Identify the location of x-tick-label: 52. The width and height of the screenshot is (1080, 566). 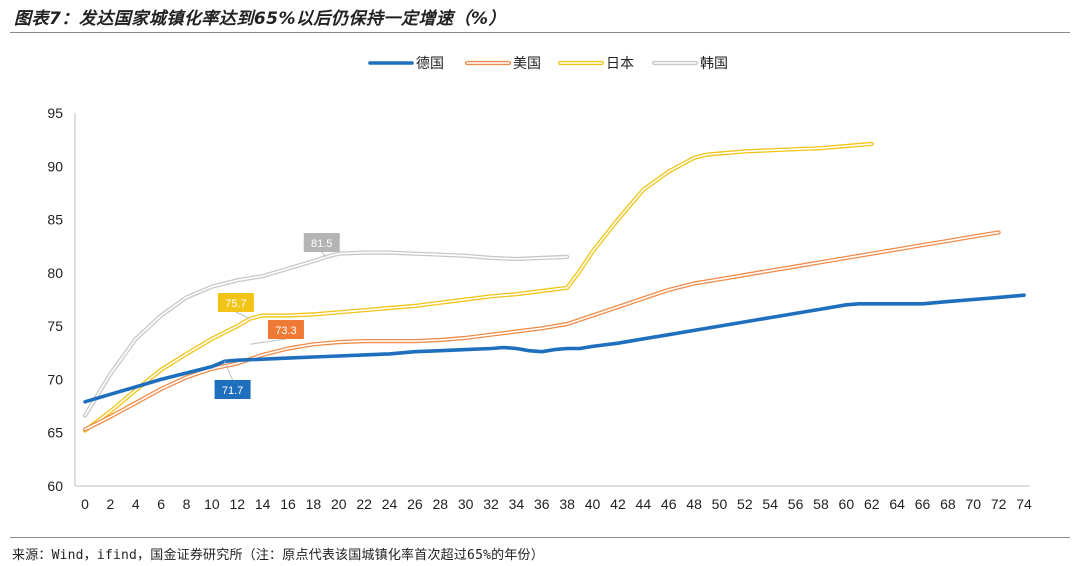
(745, 504).